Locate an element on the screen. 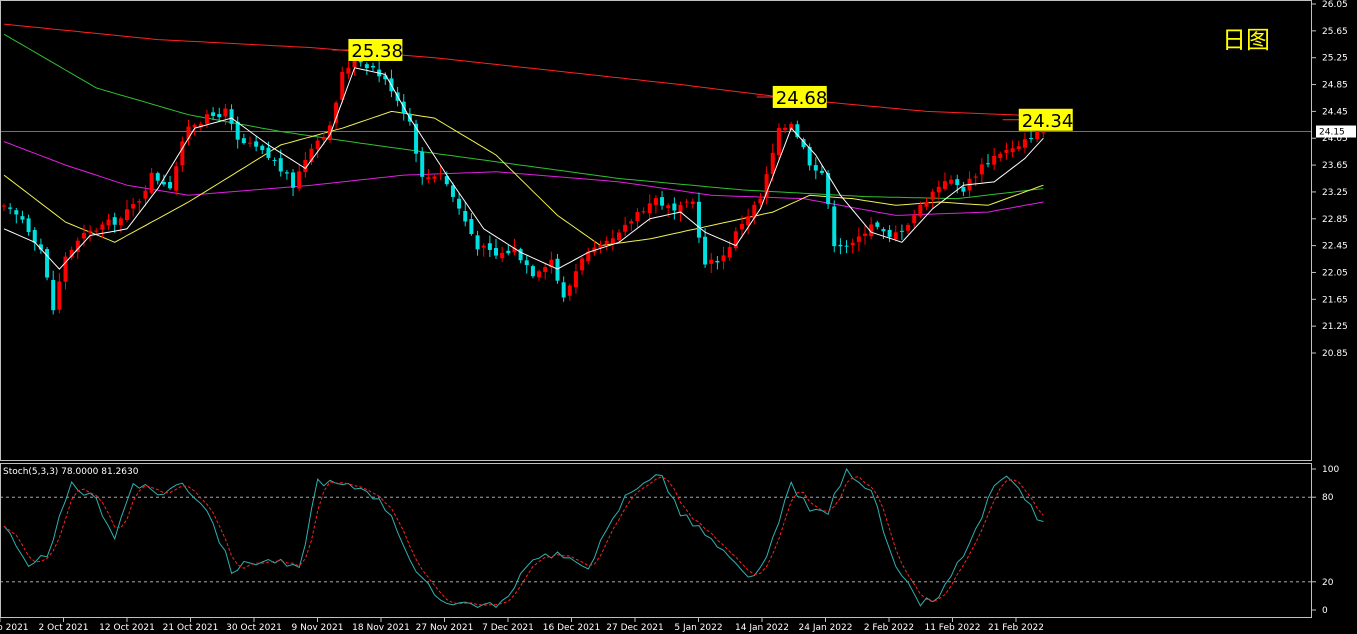 The image size is (1357, 634). price-tick-label: 20.85 is located at coordinates (1335, 354).